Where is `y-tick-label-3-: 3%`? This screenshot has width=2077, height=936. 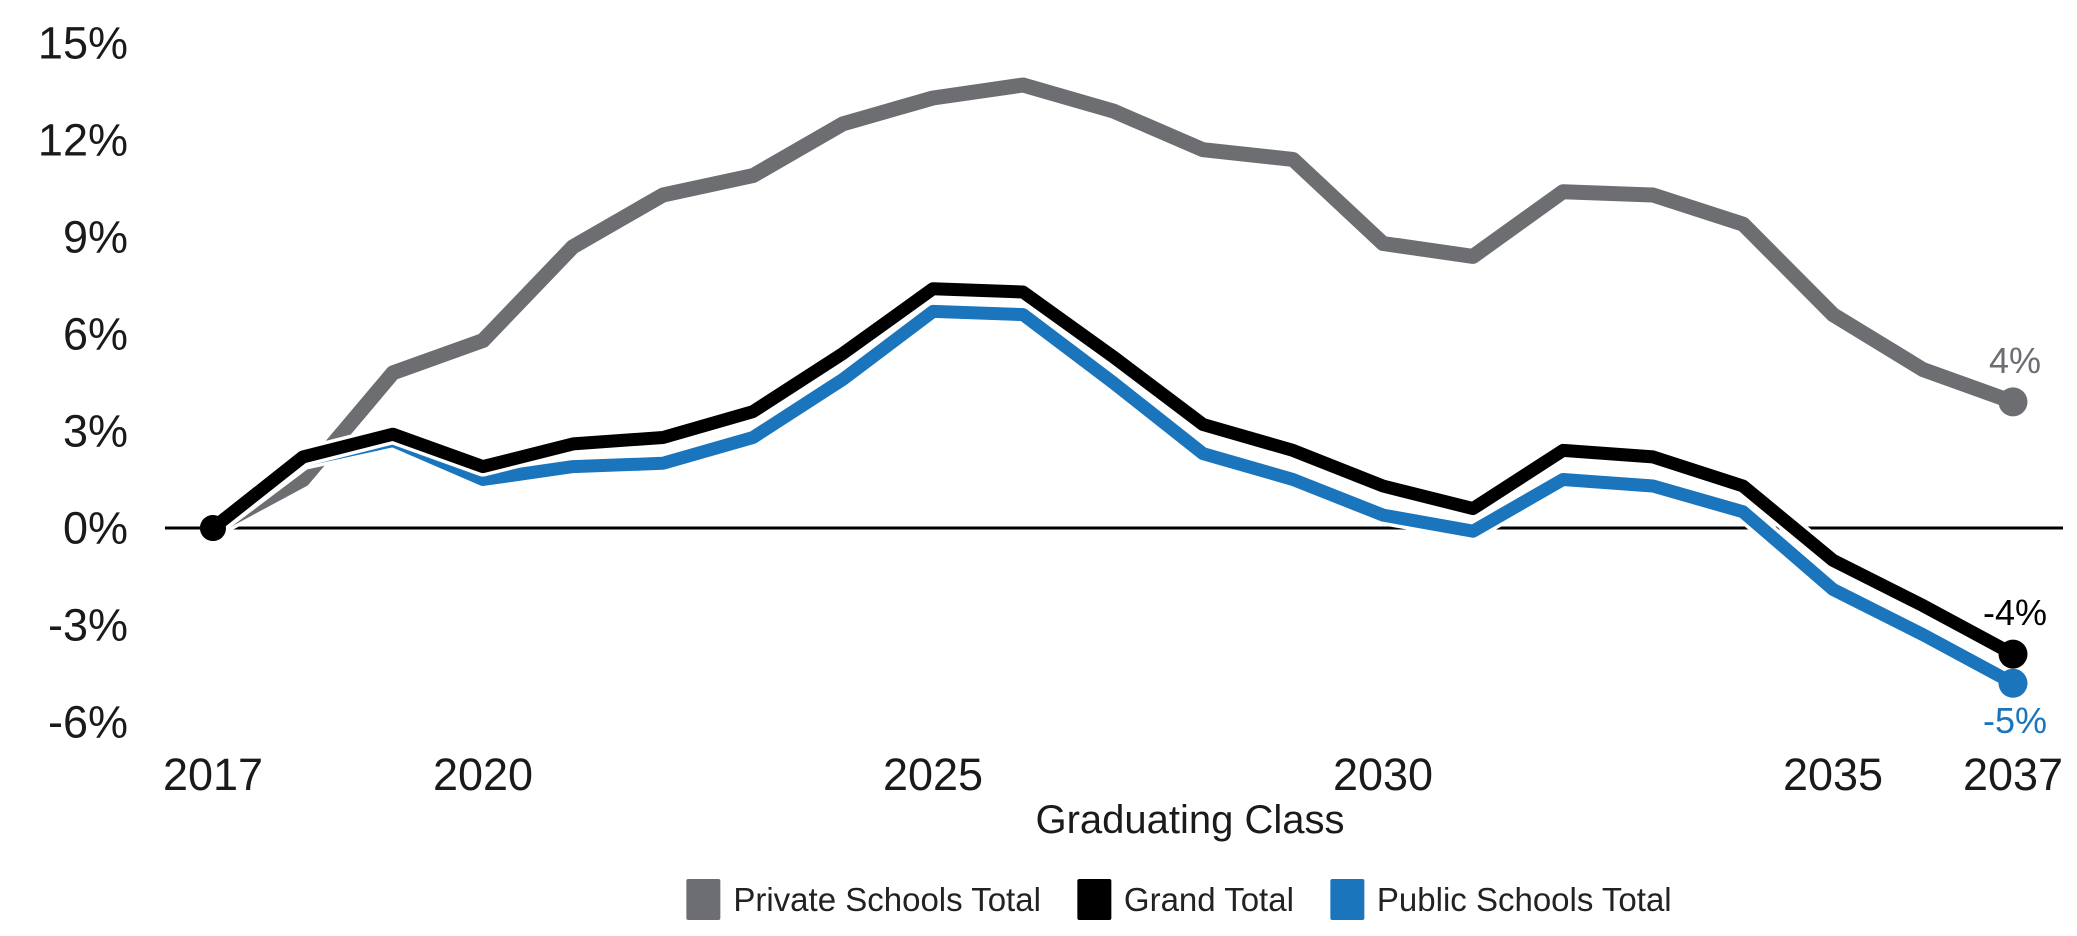 y-tick-label-3-: 3% is located at coordinates (95, 431).